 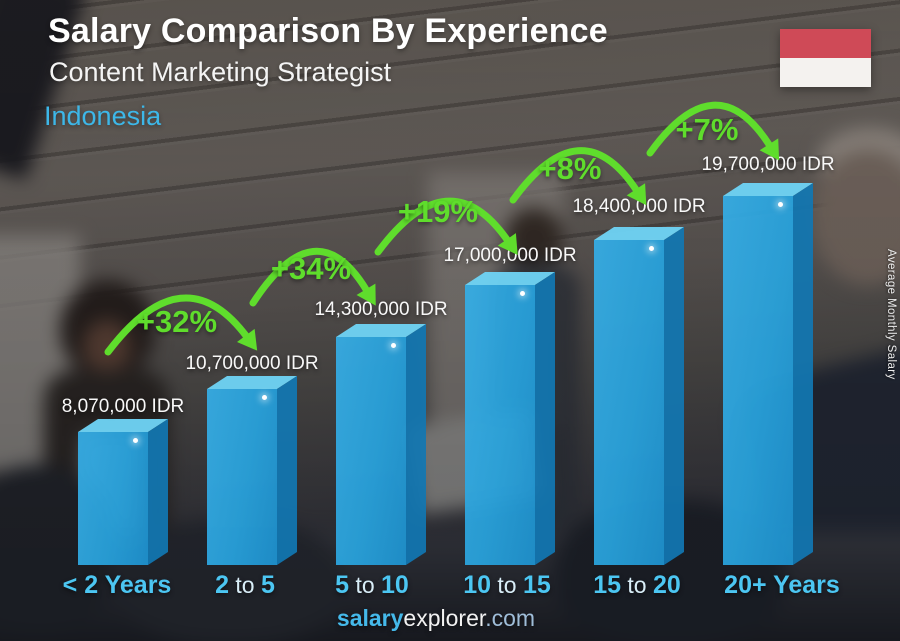 I want to click on increase-percent-label: +8%, so click(x=570, y=168).